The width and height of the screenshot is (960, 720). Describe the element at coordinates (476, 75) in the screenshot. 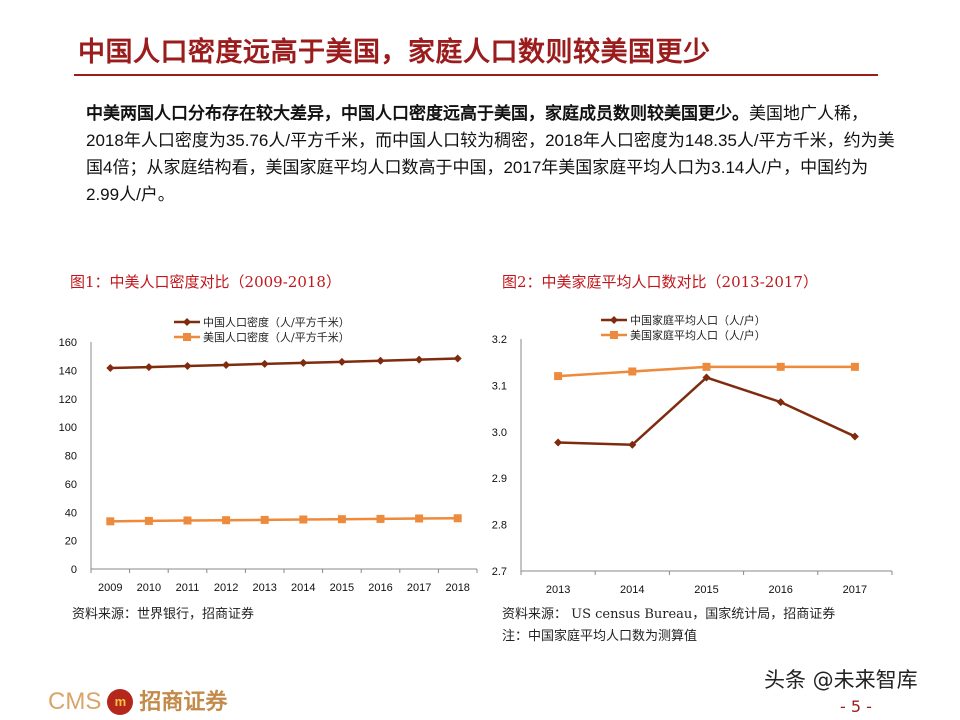

I see `title-divider` at that location.